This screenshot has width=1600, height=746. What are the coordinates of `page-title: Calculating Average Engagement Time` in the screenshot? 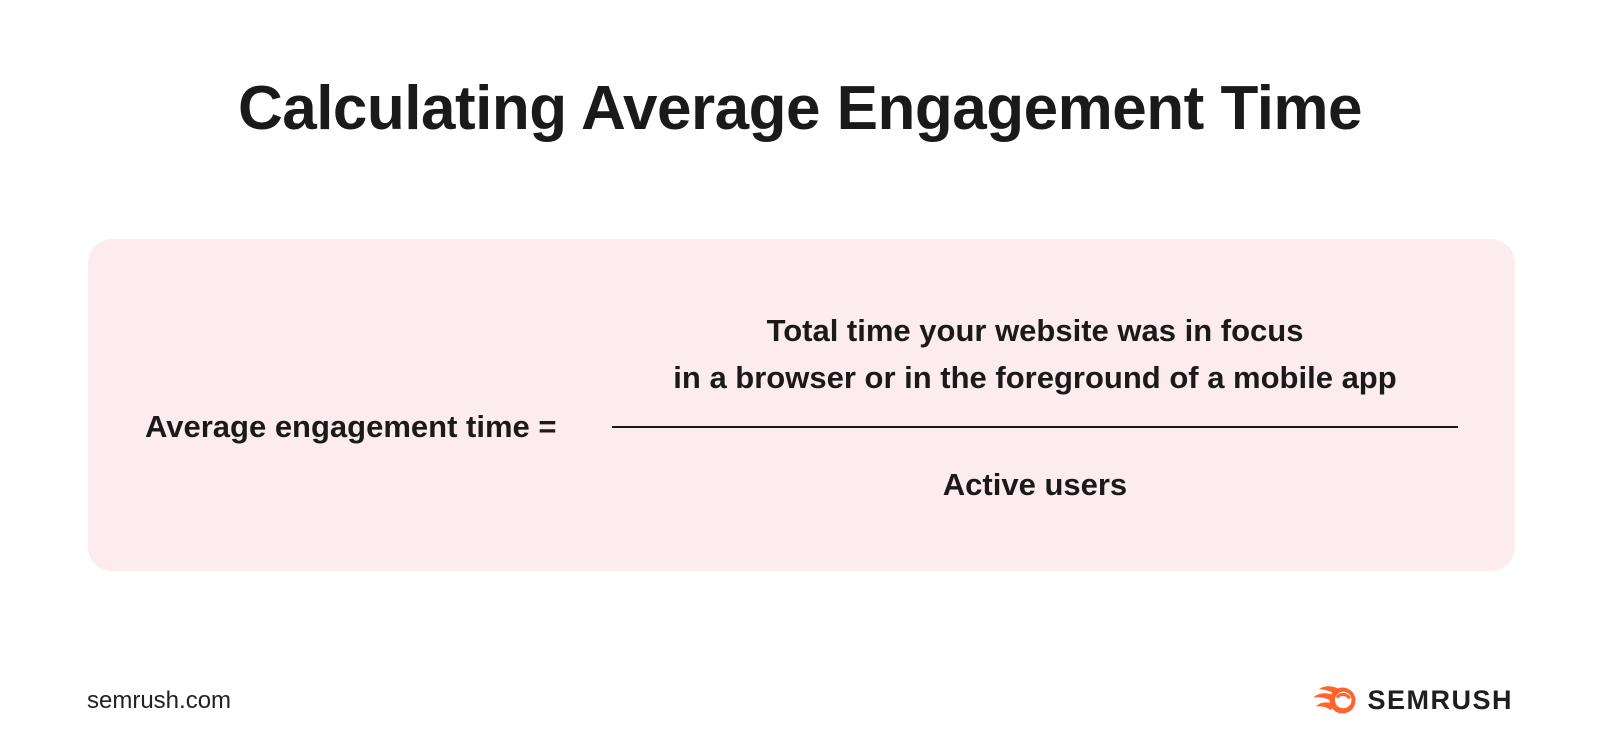 It's located at (800, 108).